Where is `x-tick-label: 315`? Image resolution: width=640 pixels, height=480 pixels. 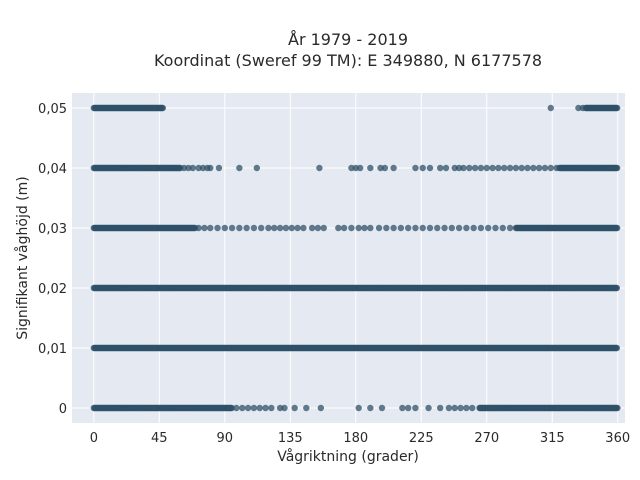 x-tick-label: 315 is located at coordinates (552, 438).